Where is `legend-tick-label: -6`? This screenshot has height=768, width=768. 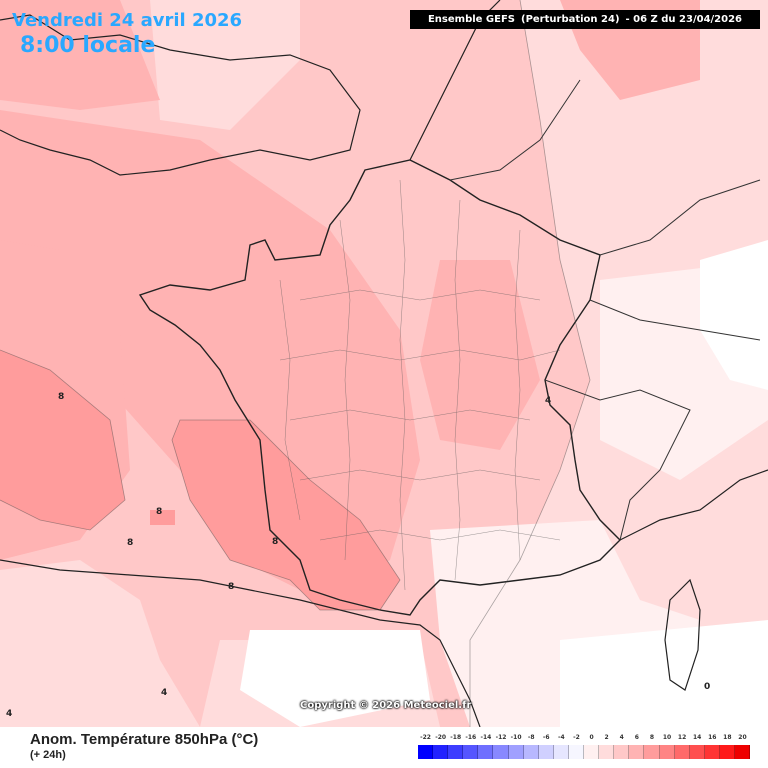
legend-tick-label: -6 is located at coordinates (546, 737).